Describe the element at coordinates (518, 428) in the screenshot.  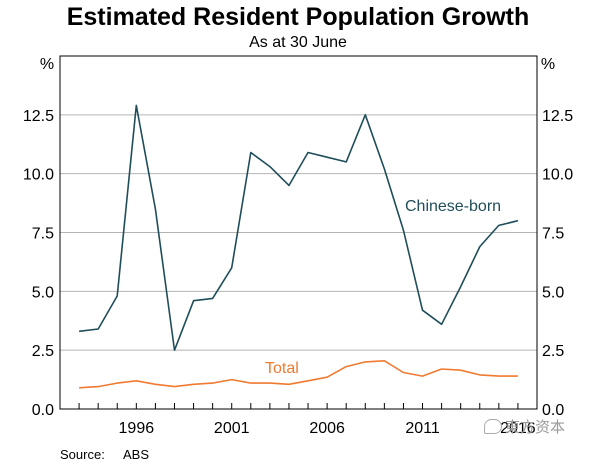
I see `x-tick-label: 2016` at that location.